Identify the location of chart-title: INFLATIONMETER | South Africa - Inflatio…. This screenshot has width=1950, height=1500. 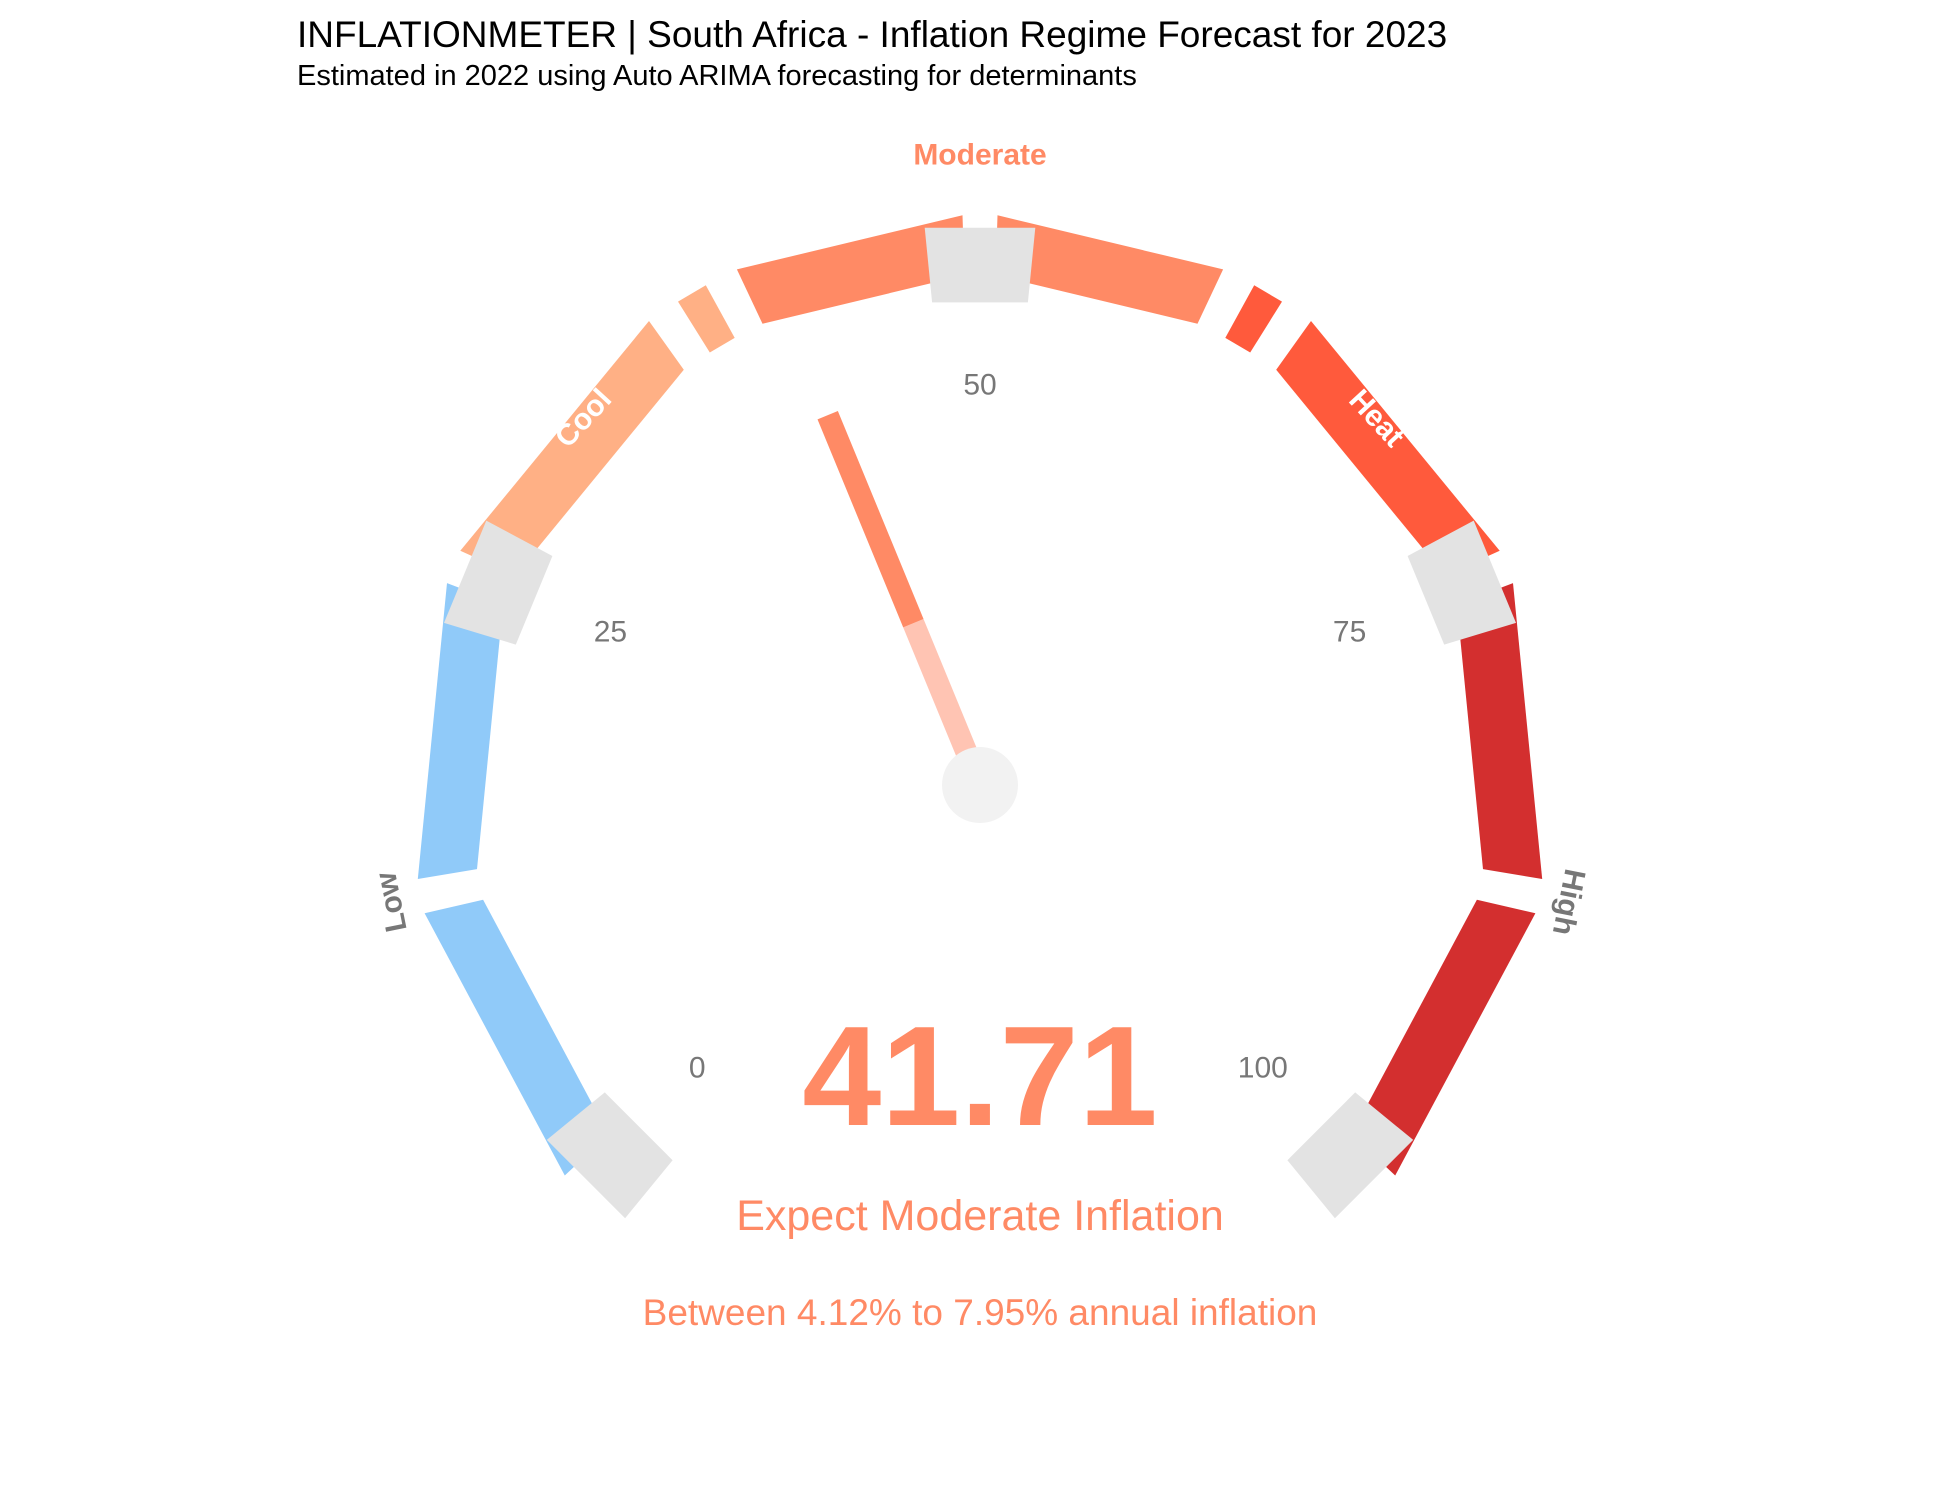
(872, 34).